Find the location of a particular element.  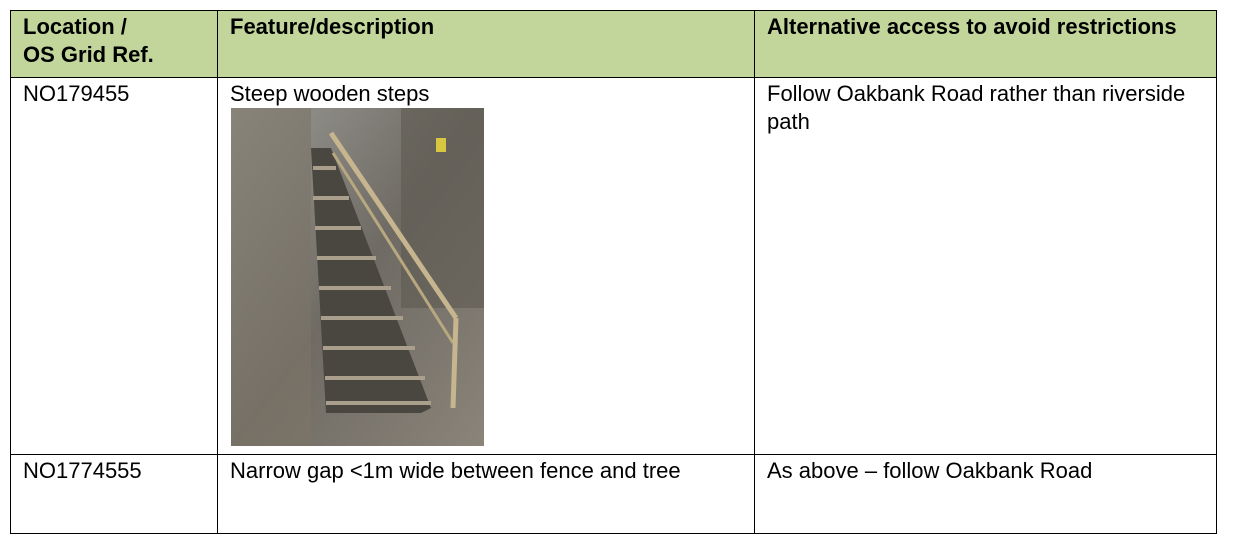

cell-text: NO179455 is located at coordinates (76, 93).